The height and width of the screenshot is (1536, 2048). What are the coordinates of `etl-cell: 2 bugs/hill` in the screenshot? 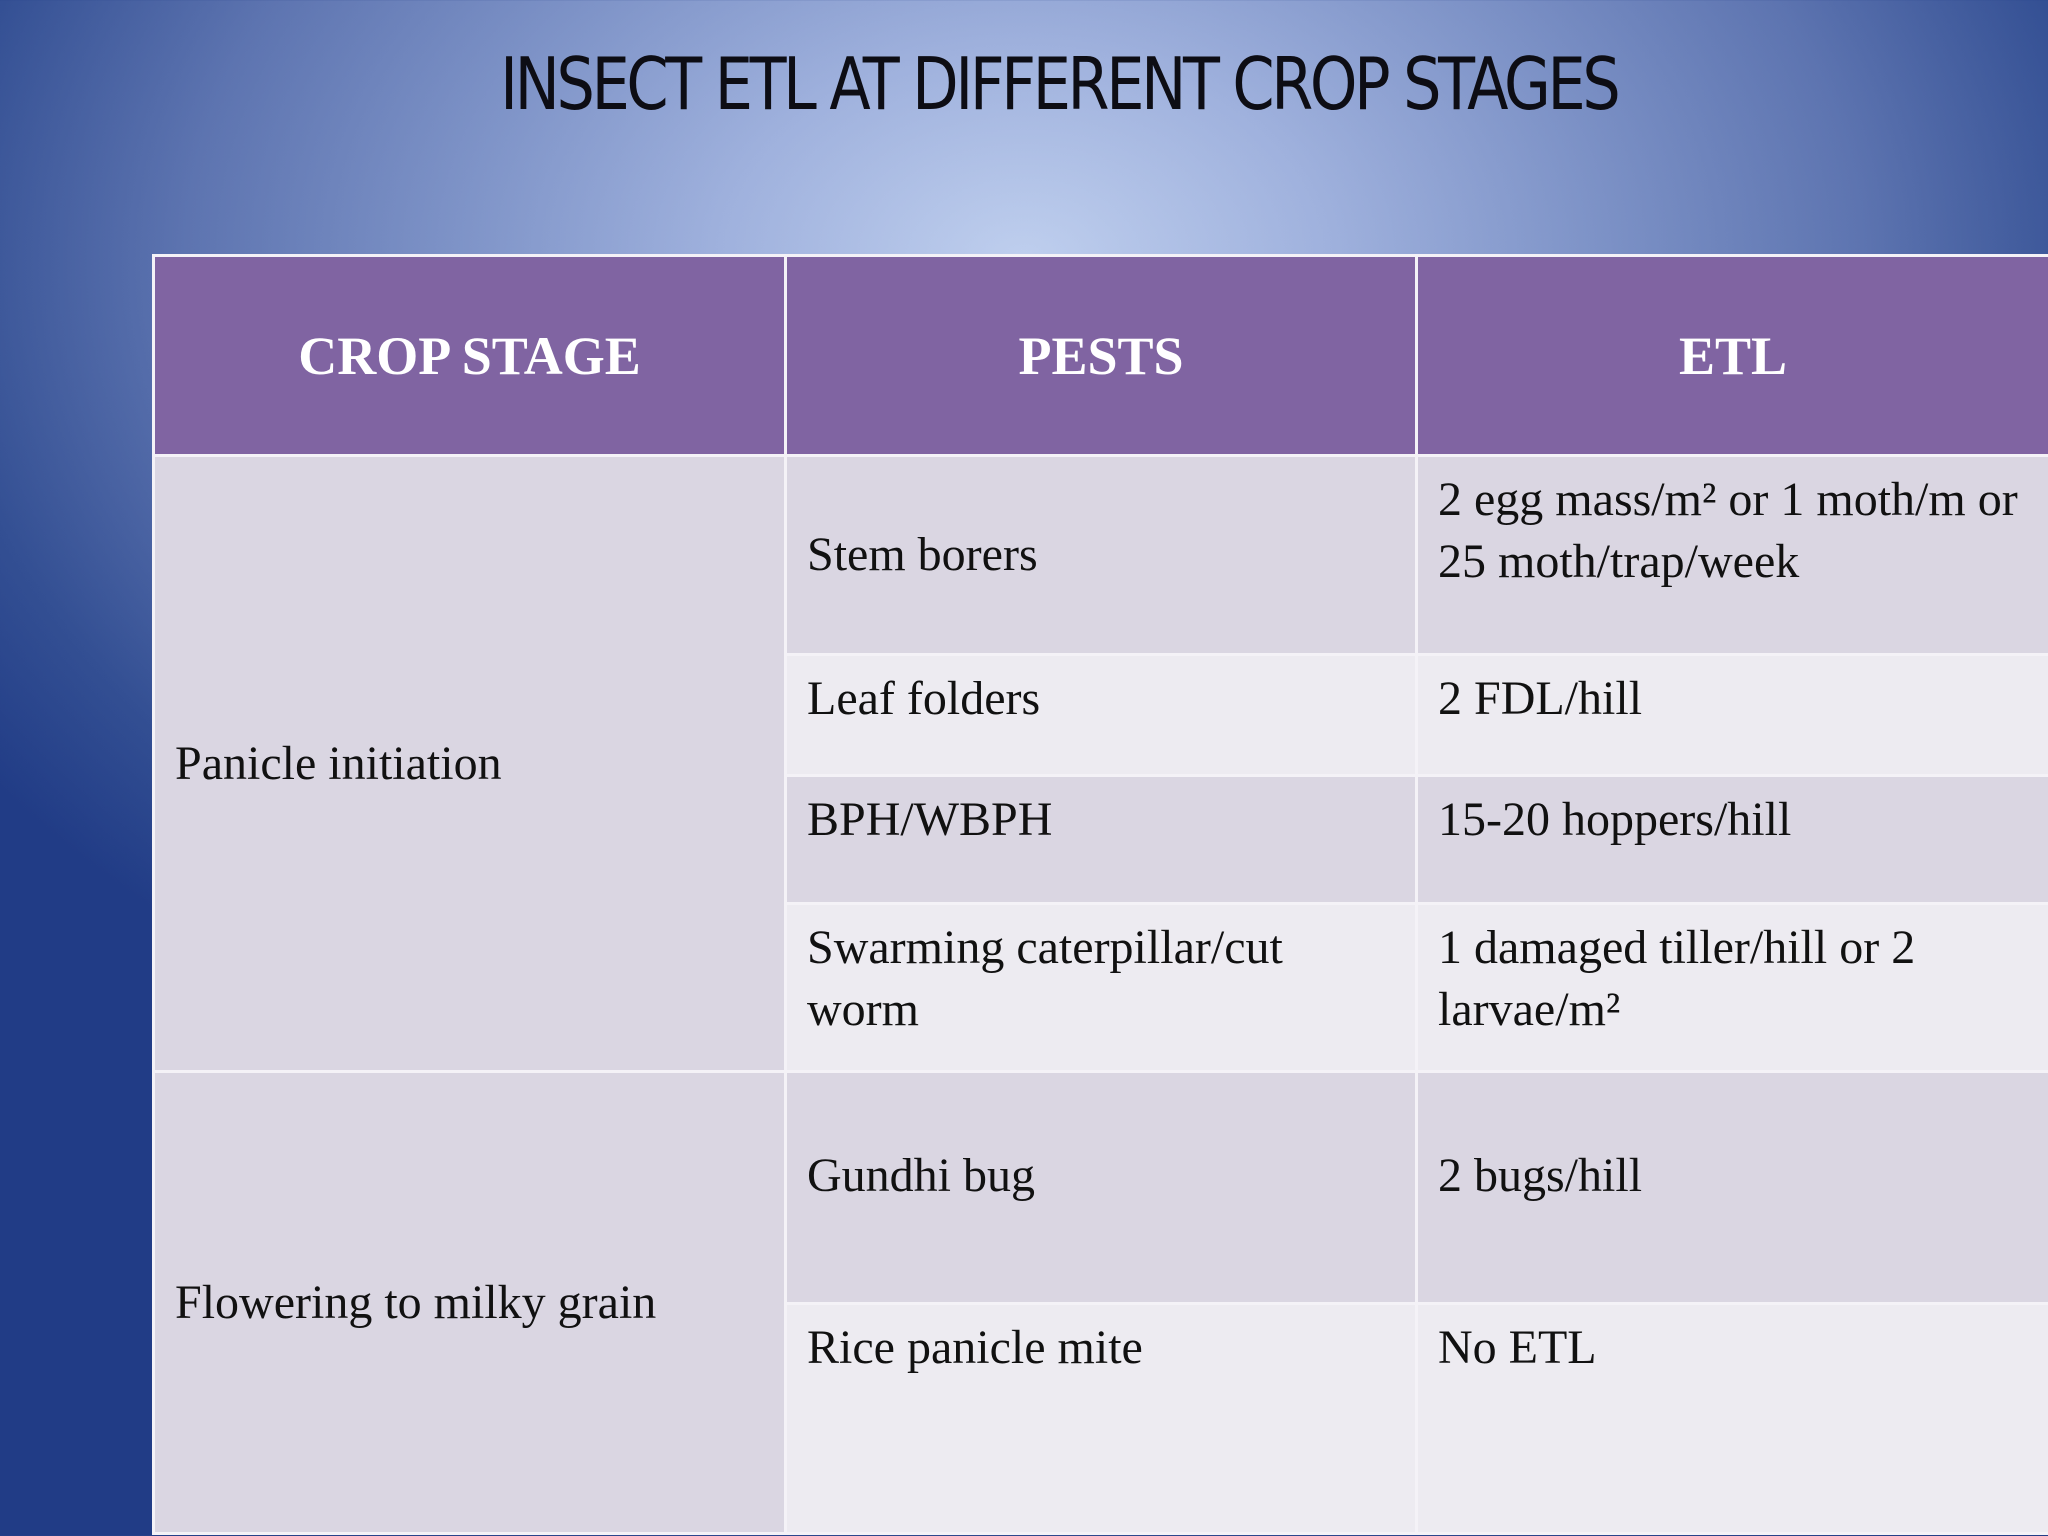 It's located at (1731, 1187).